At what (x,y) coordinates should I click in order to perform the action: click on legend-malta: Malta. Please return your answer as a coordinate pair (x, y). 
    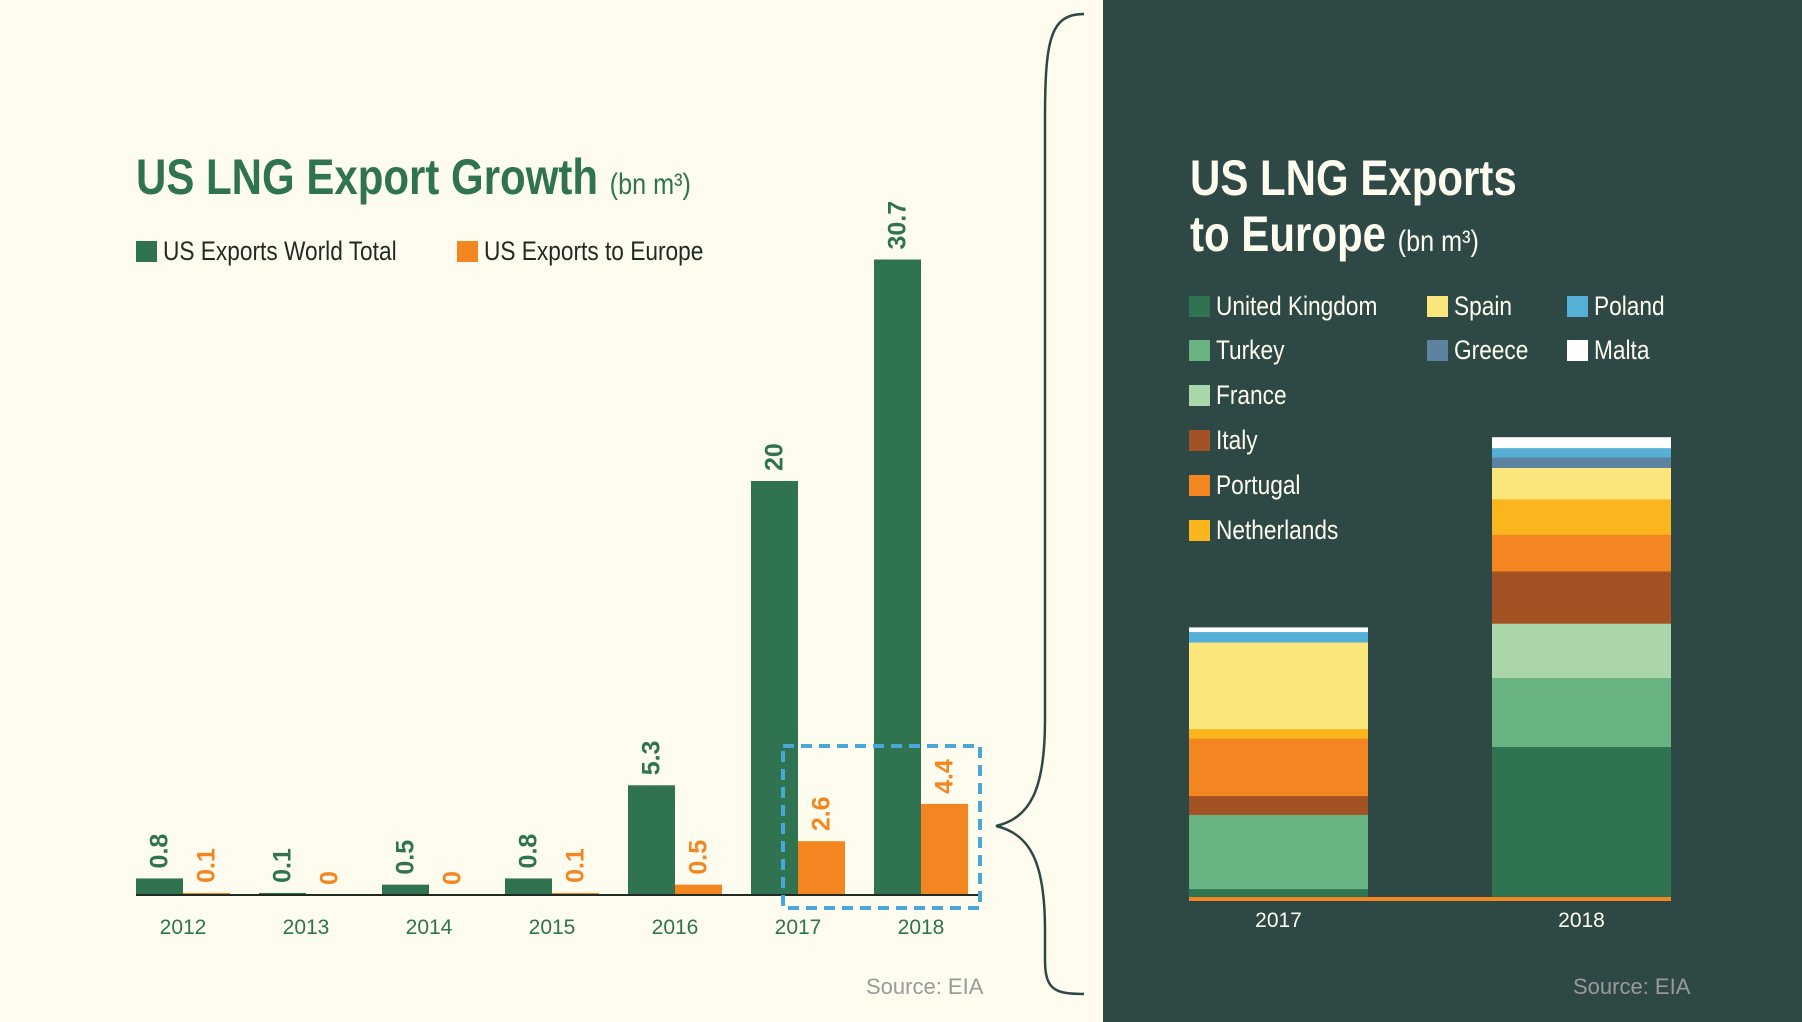
    Looking at the image, I should click on (1613, 350).